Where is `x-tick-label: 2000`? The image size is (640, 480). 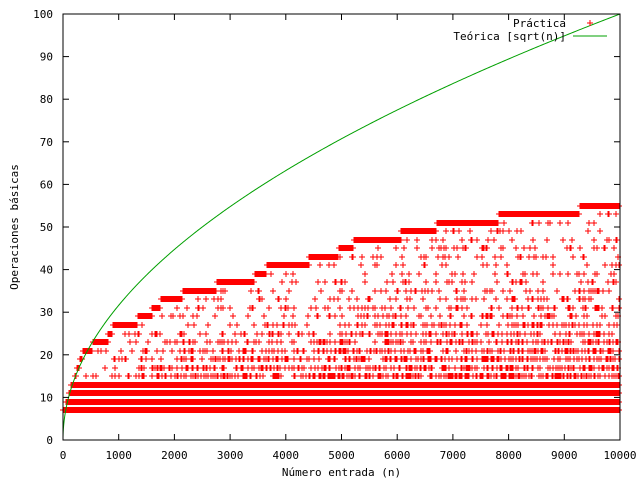 x-tick-label: 2000 is located at coordinates (174, 455).